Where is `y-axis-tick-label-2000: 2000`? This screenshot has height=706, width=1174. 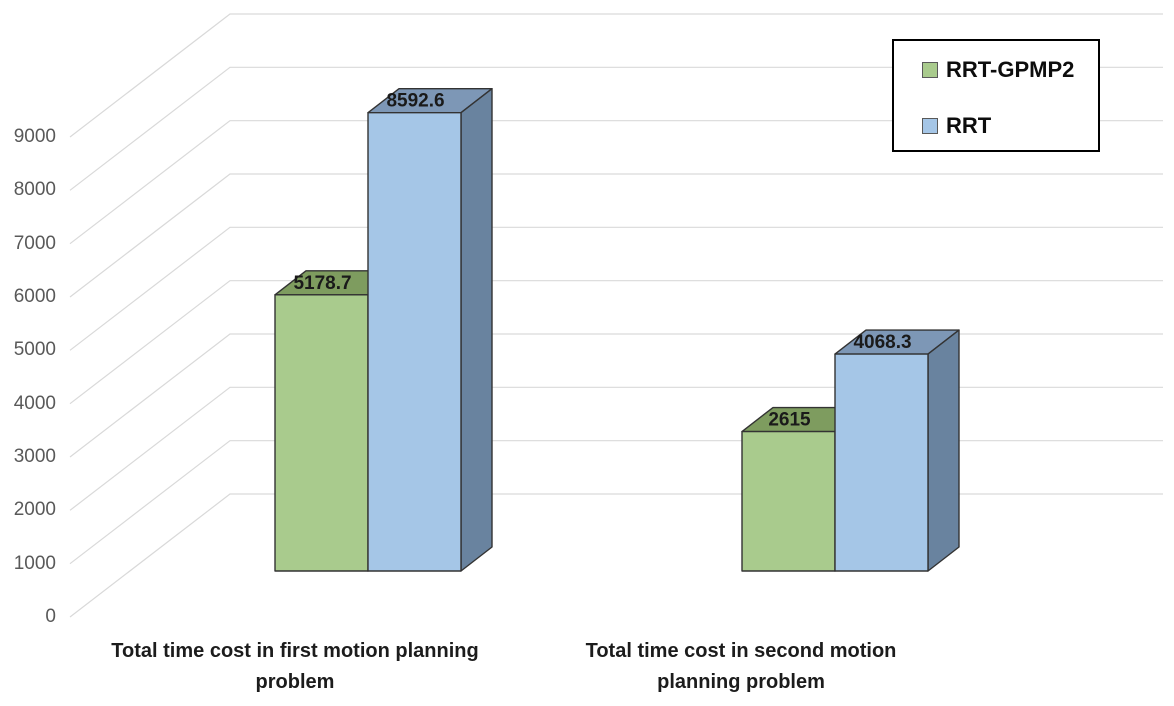 y-axis-tick-label-2000: 2000 is located at coordinates (34, 510).